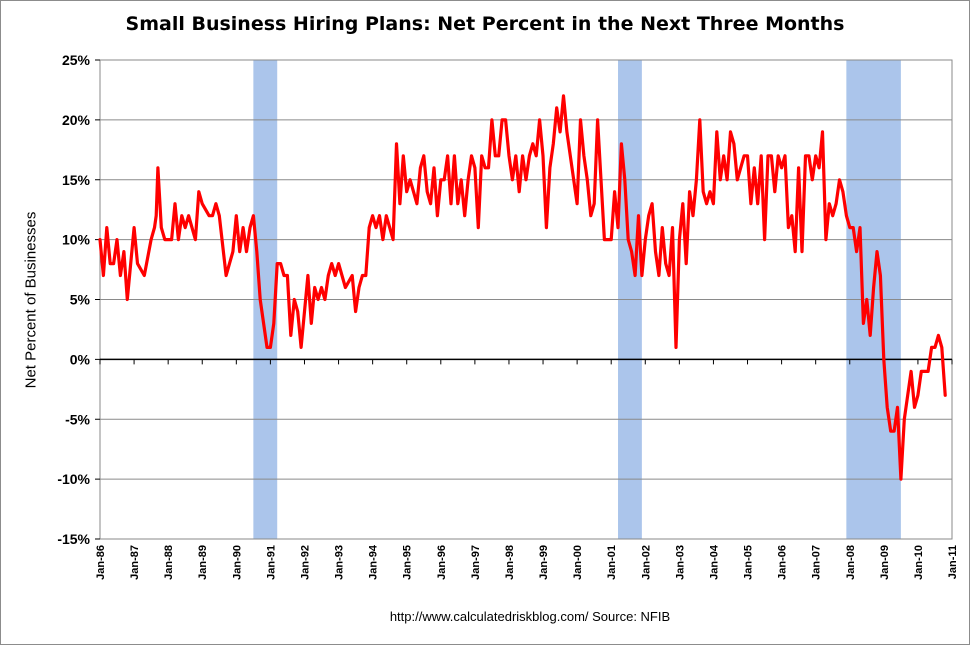 Image resolution: width=970 pixels, height=645 pixels. What do you see at coordinates (578, 562) in the screenshot?
I see `x-tick-label: Jan-00` at bounding box center [578, 562].